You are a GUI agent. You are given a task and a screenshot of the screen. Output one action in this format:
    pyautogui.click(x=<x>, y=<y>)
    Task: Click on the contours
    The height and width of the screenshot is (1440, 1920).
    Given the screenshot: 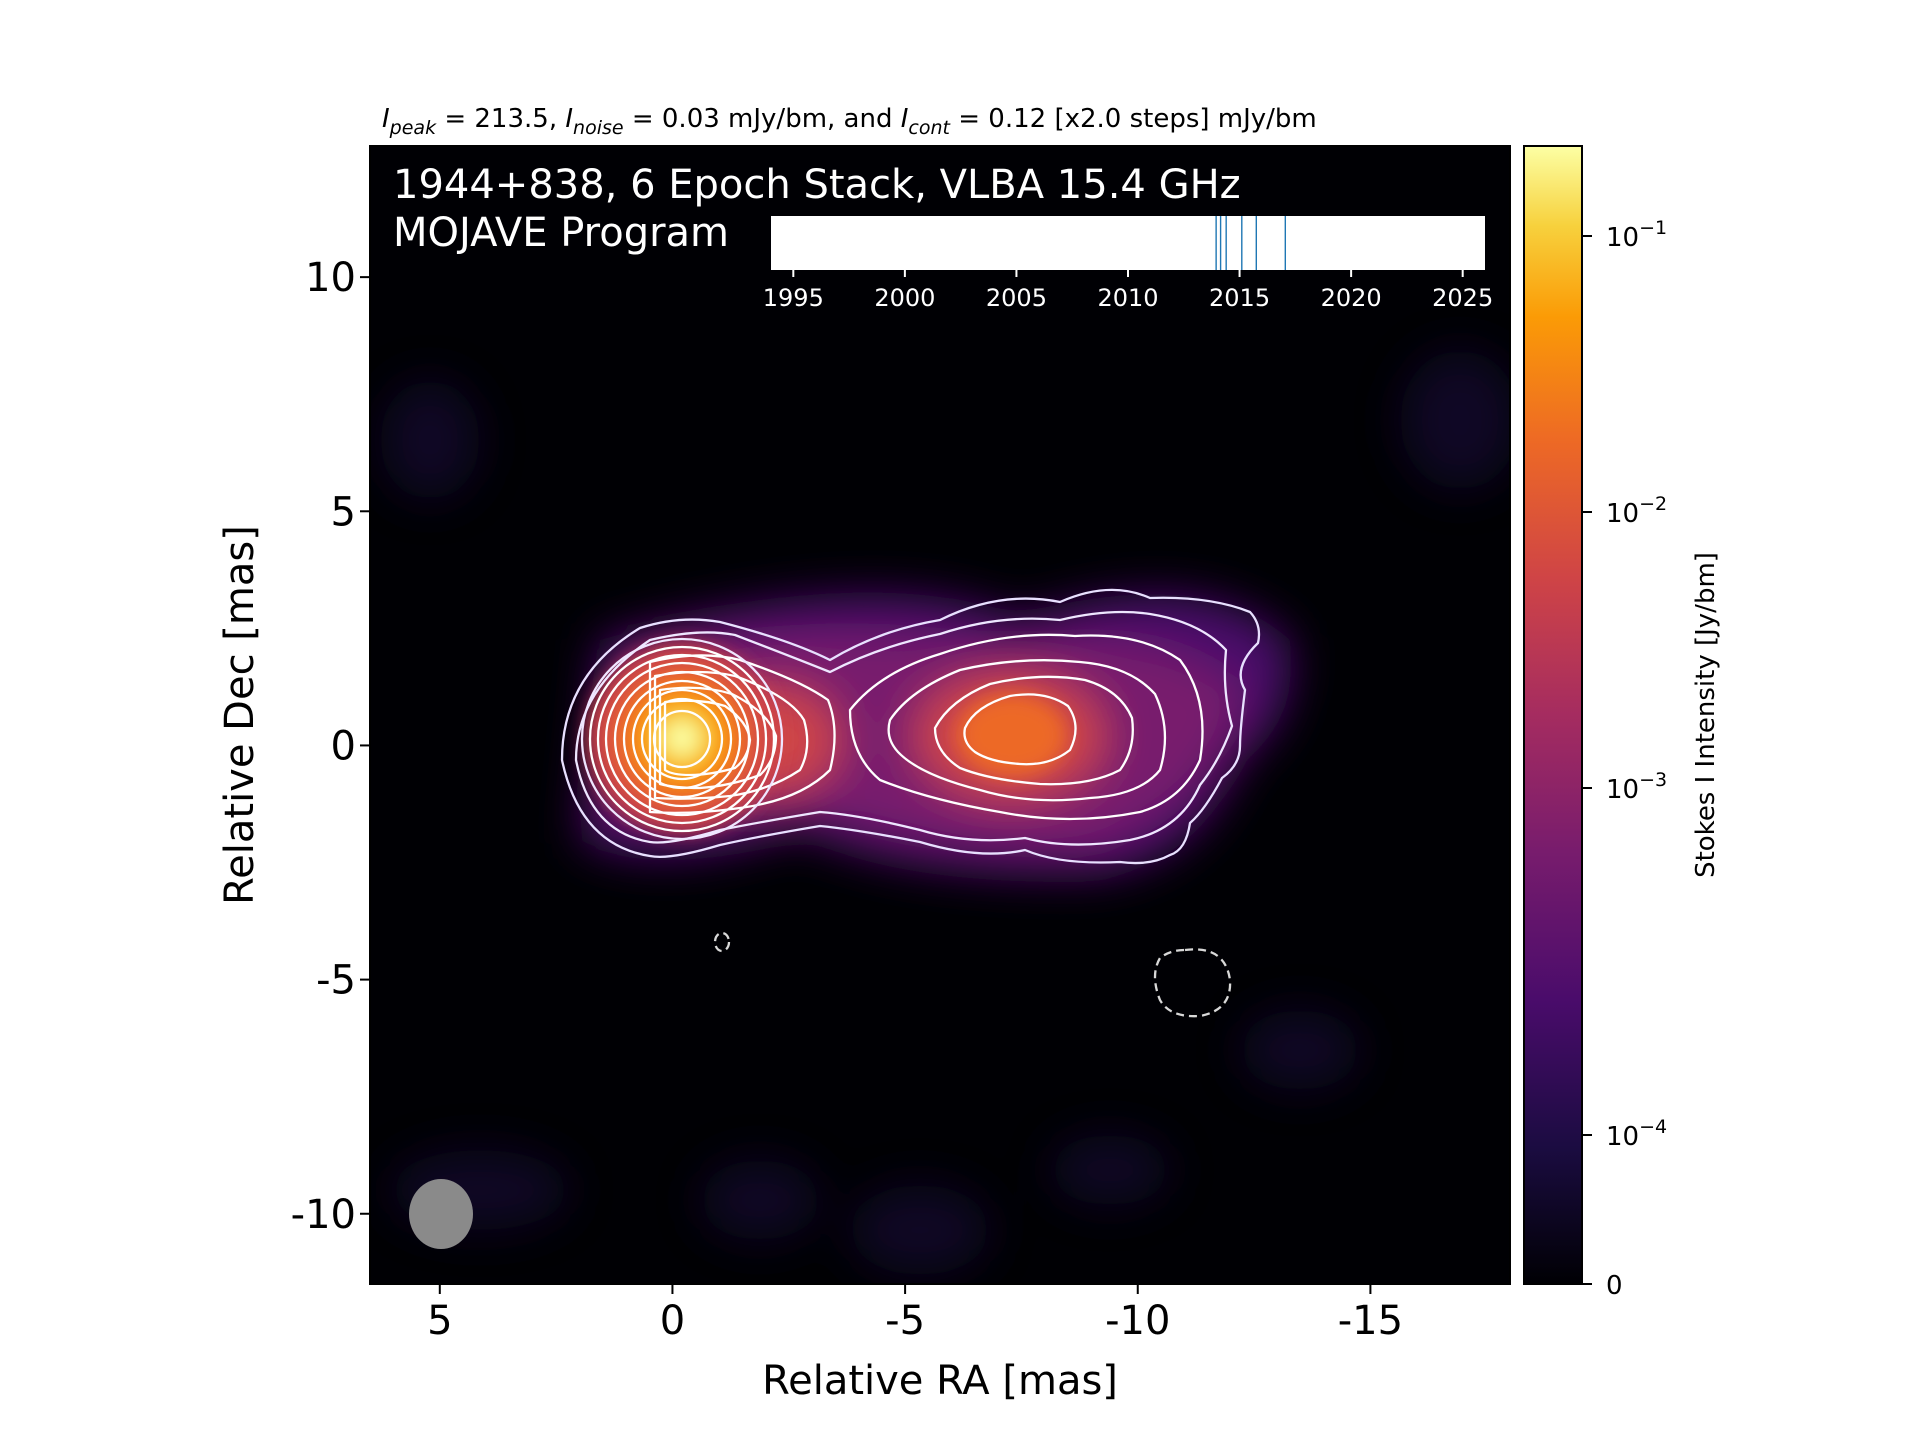 What is the action you would take?
    pyautogui.click(x=910, y=726)
    